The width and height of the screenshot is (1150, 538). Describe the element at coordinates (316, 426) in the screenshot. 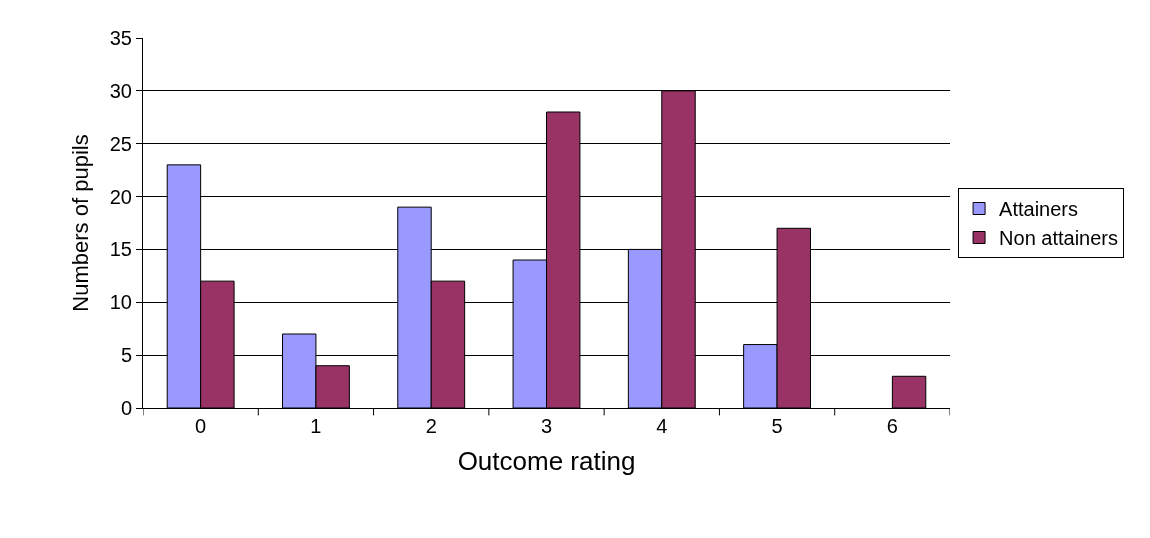

I see `x-tick-label: 1` at that location.